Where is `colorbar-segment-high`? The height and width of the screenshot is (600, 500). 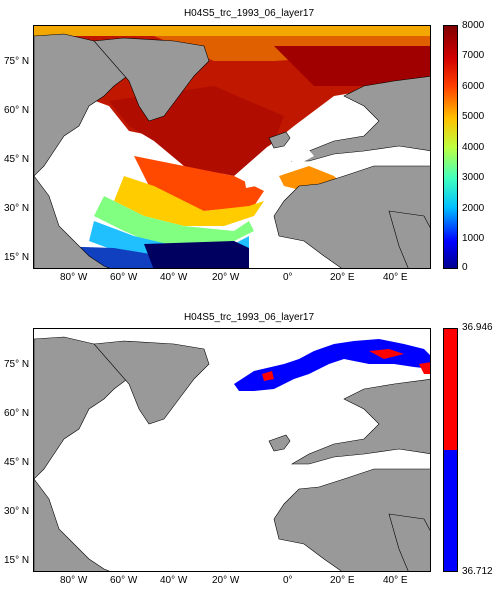 colorbar-segment-high is located at coordinates (450, 389).